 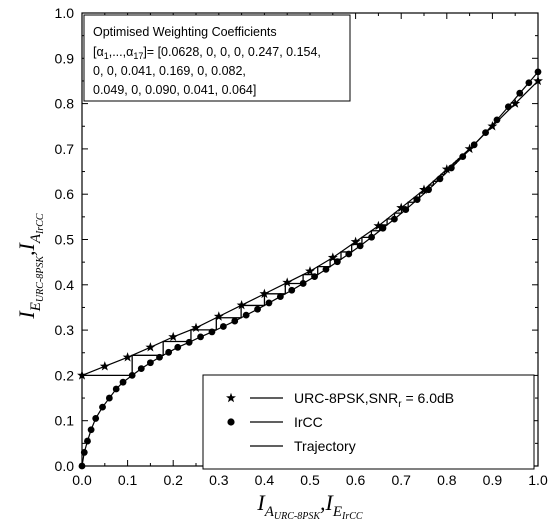 I want to click on x-tick-label: 0.2, so click(x=173, y=480).